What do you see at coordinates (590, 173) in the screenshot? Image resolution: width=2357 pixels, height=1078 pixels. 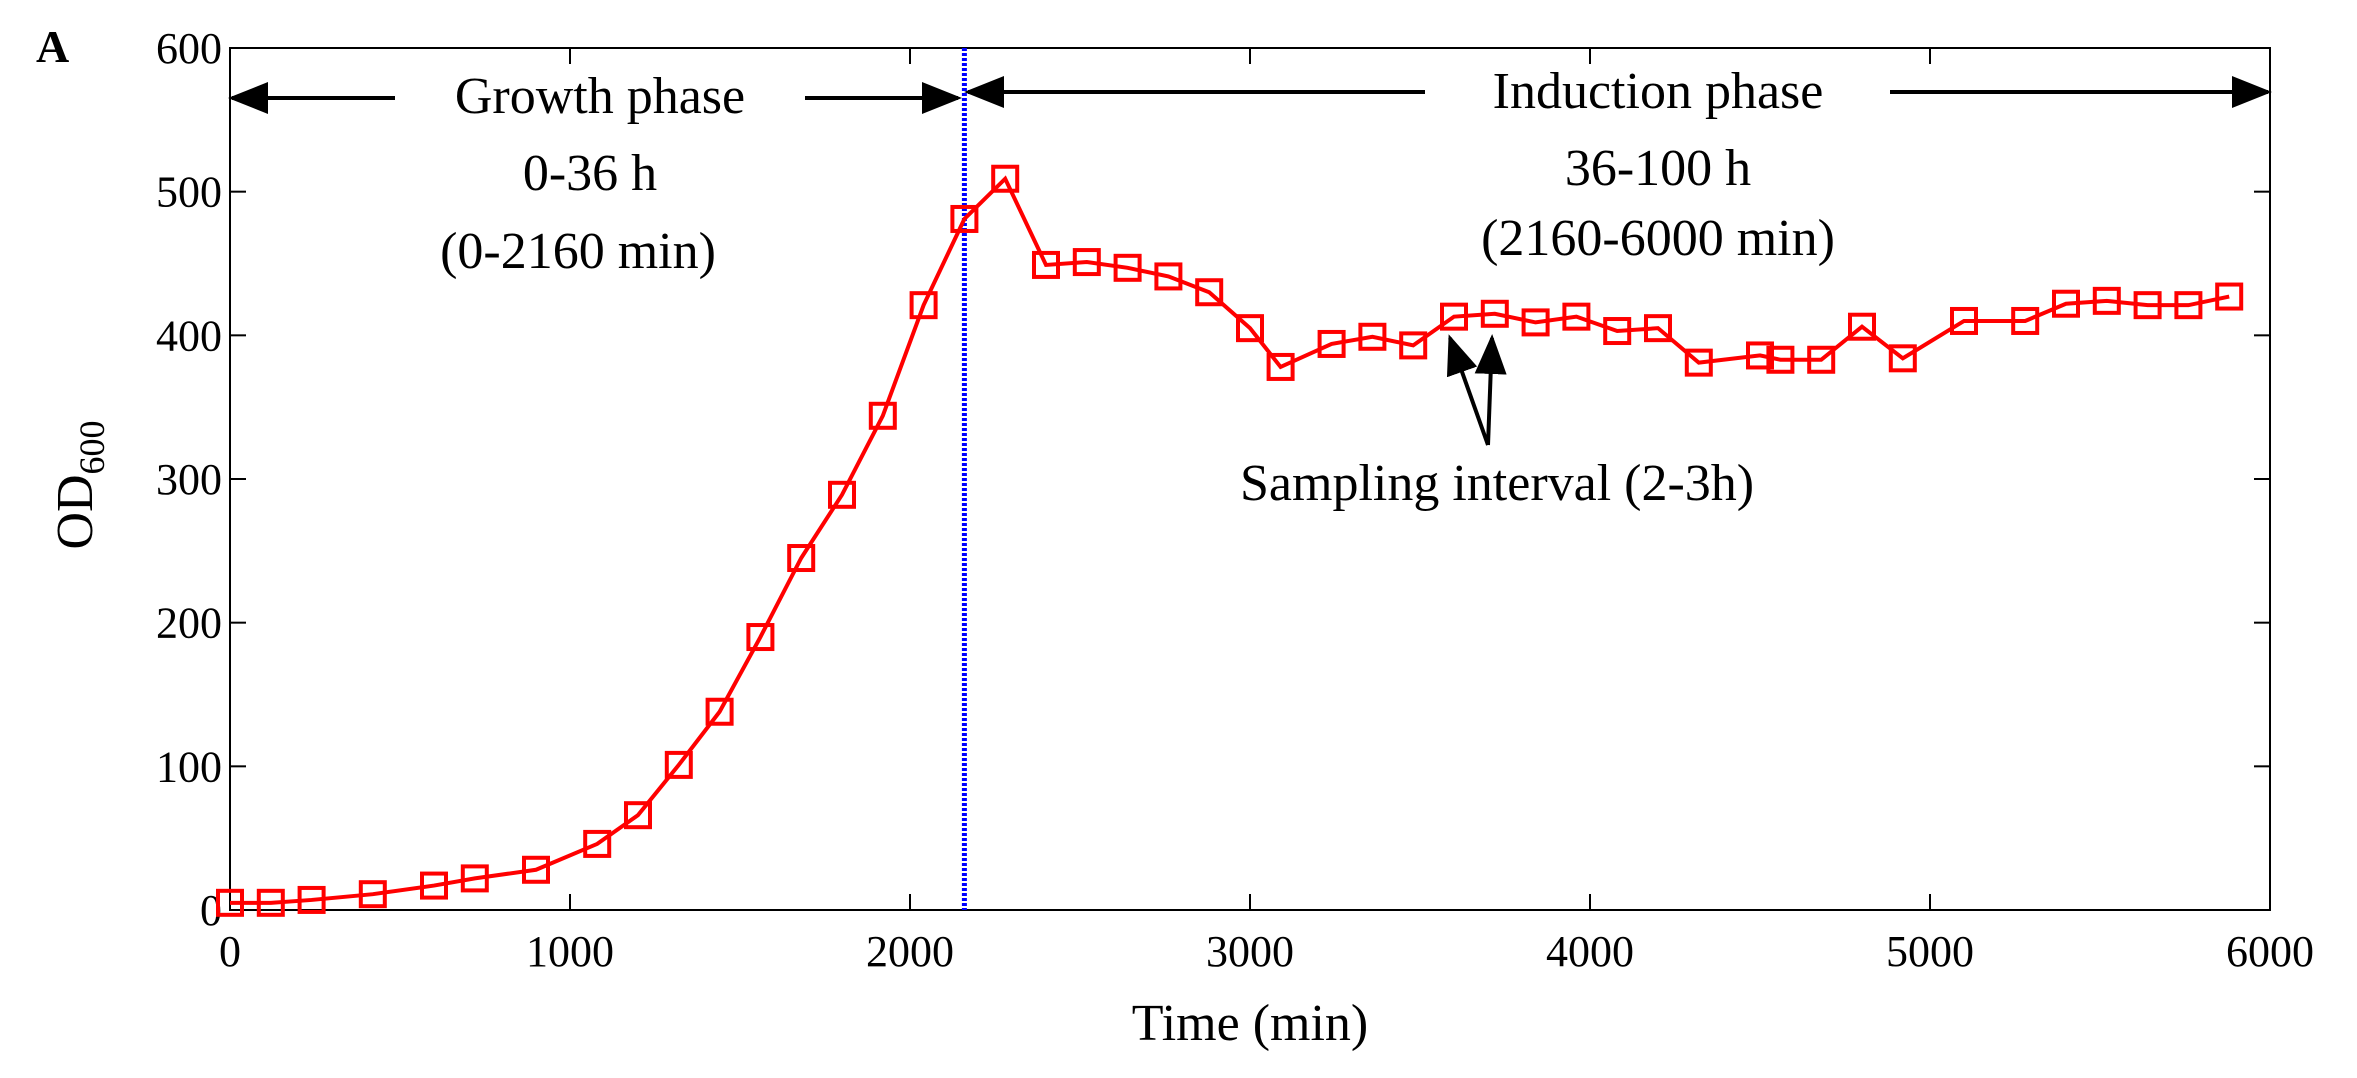 I see `growth-phase-hours: 0-36 h` at bounding box center [590, 173].